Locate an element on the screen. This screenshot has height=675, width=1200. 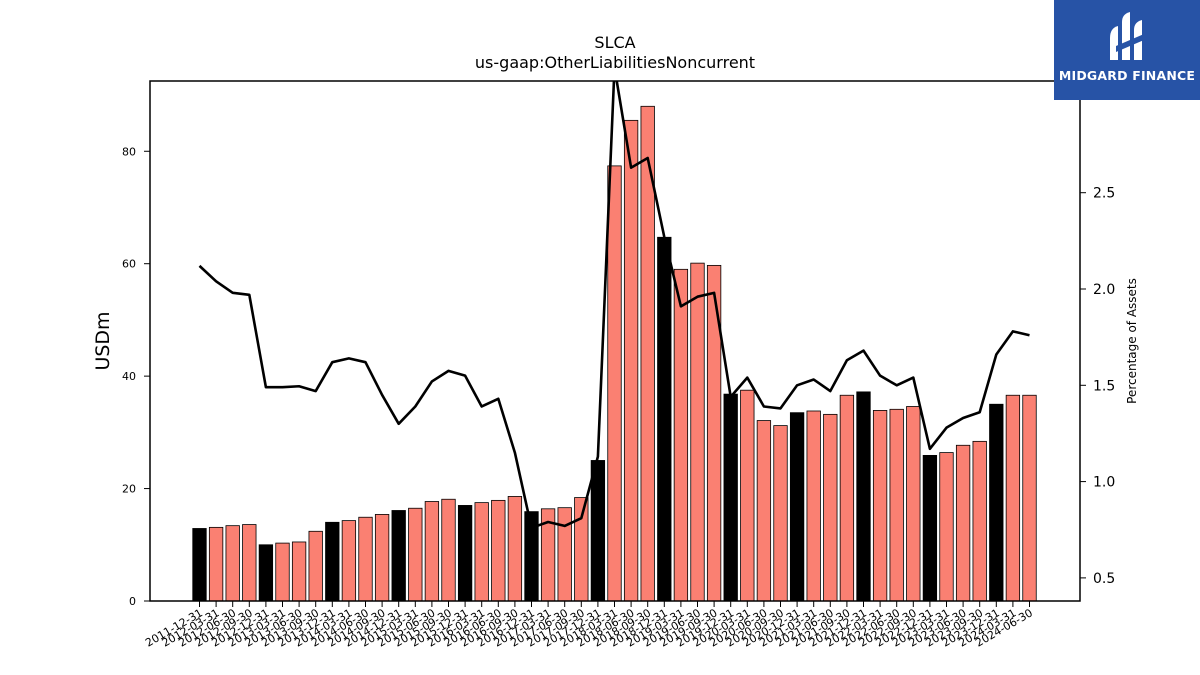
chart-title: SLCA is located at coordinates (614, 42).